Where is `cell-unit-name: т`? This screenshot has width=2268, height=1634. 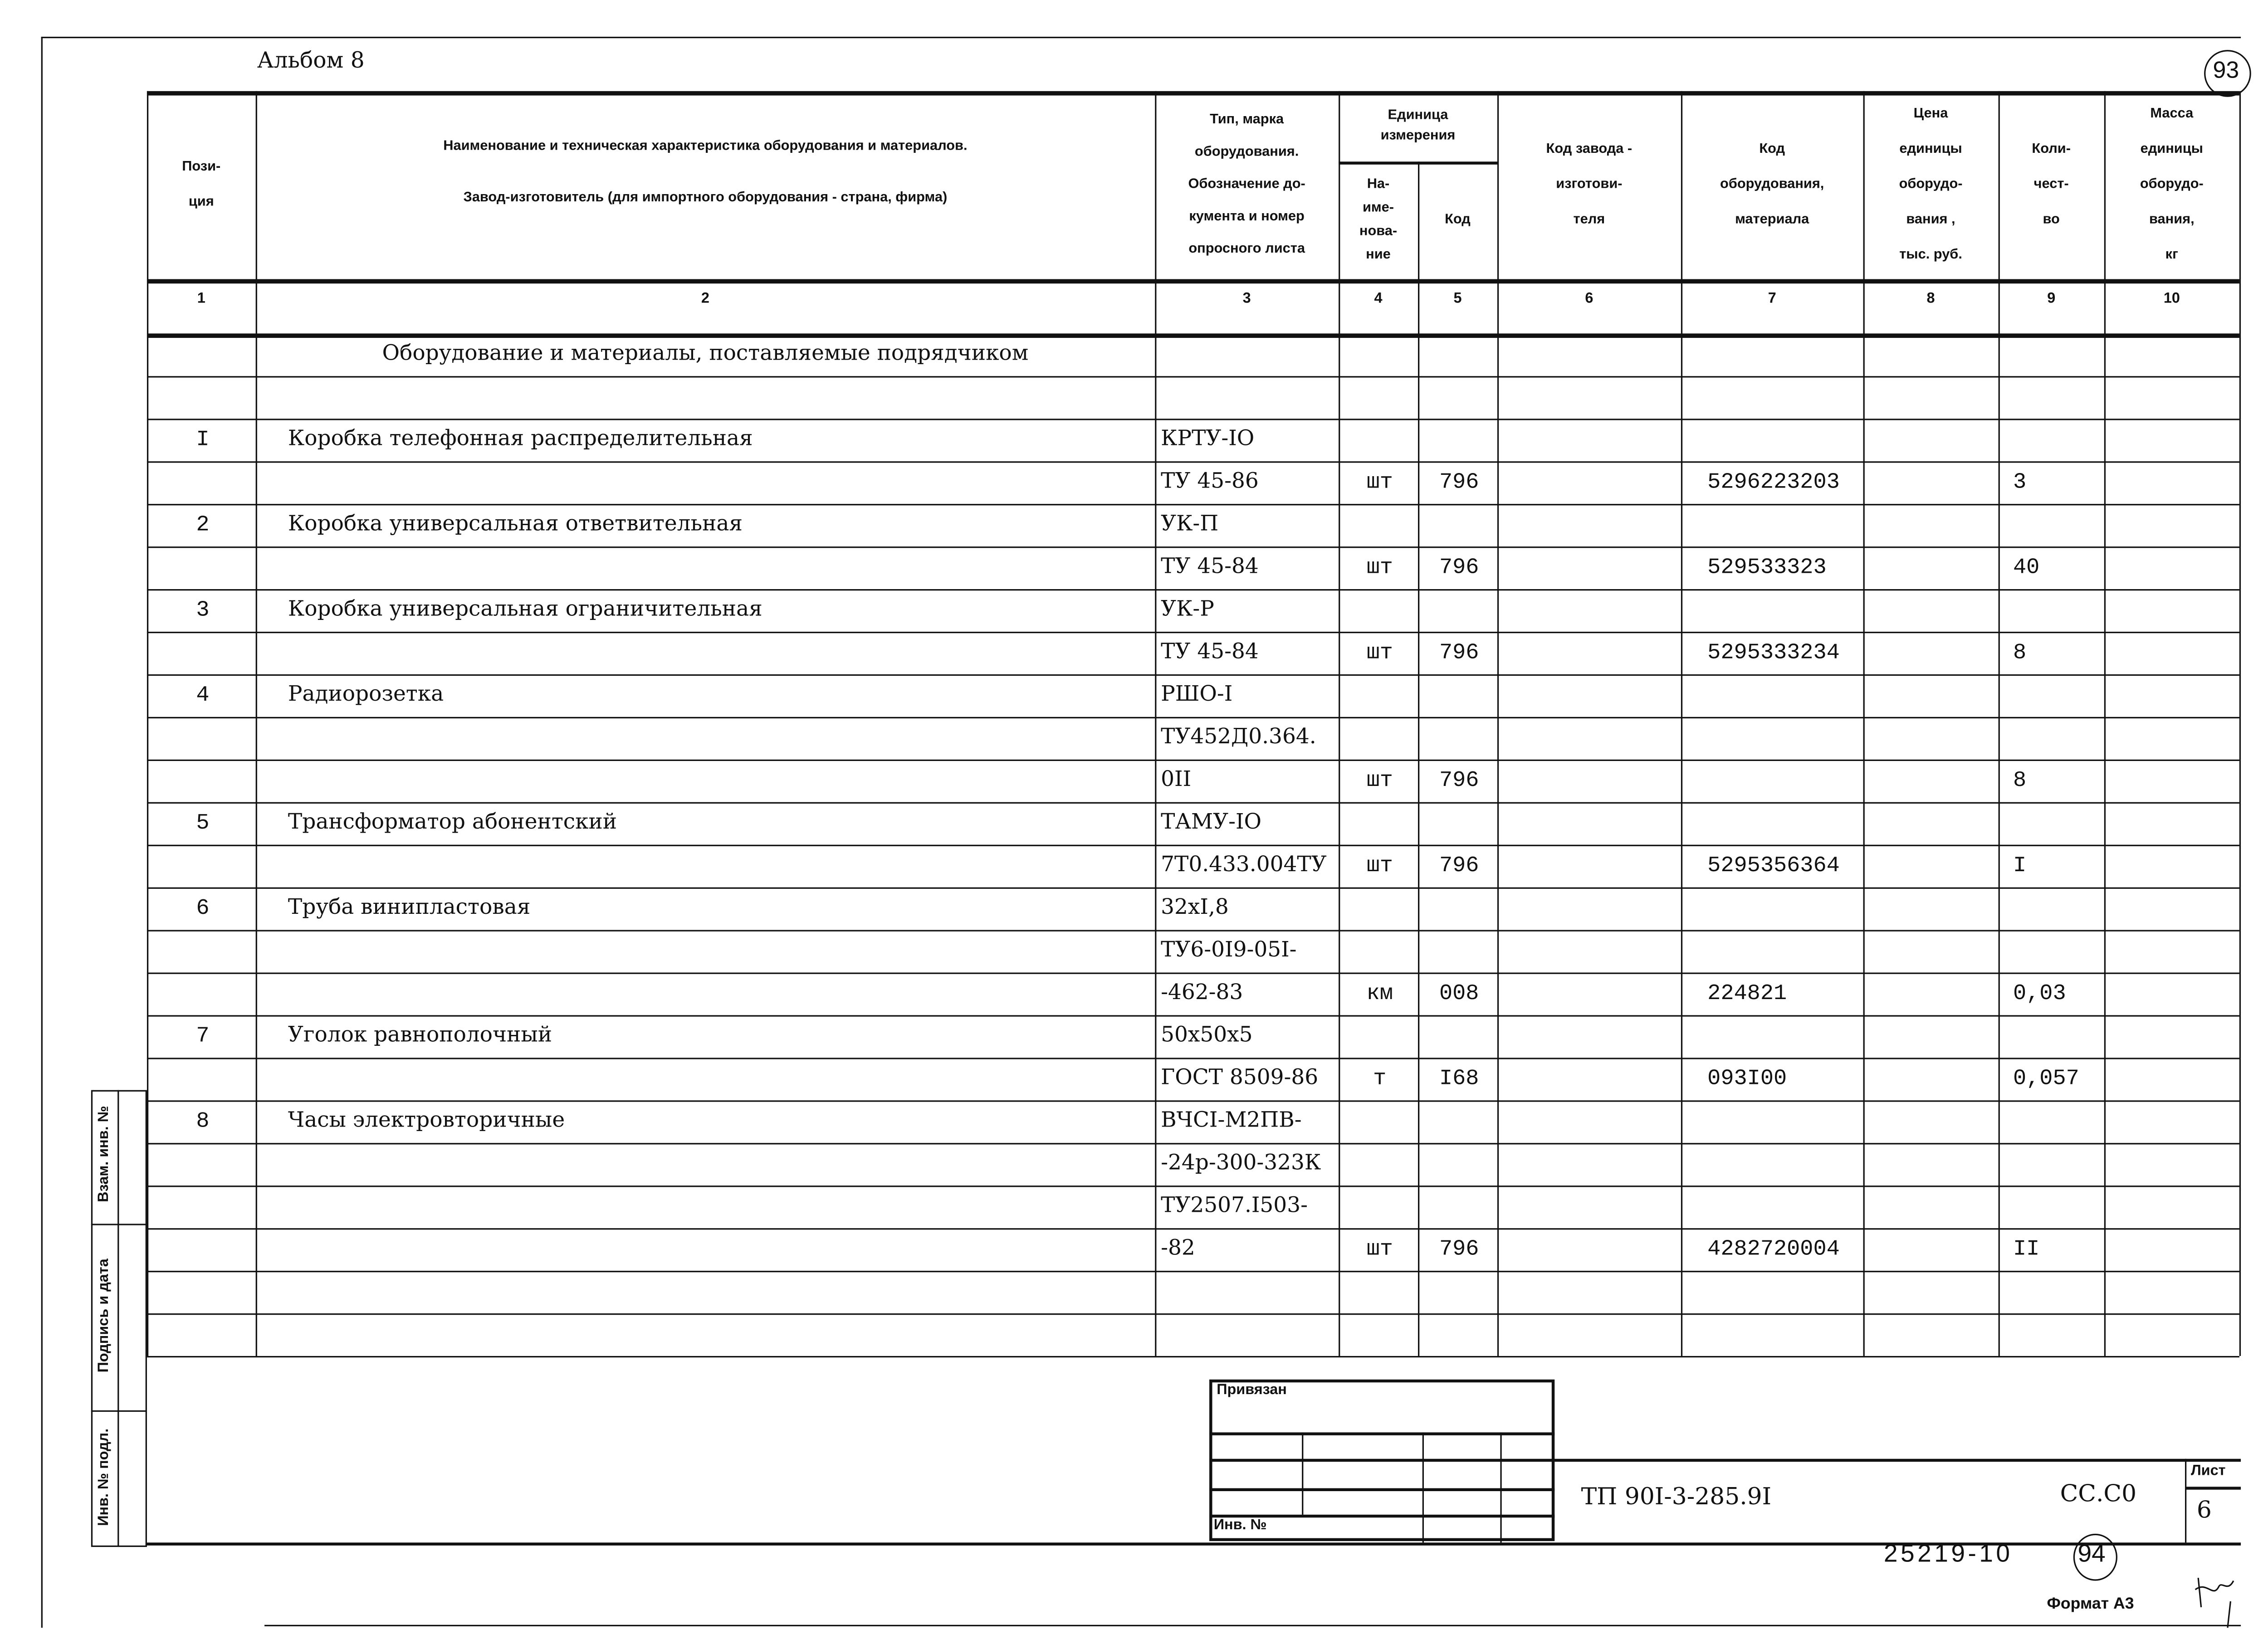 cell-unit-name: т is located at coordinates (1380, 1079).